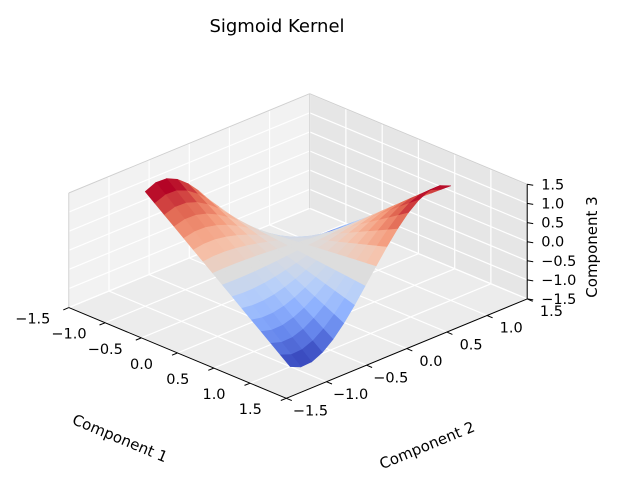 The height and width of the screenshot is (497, 617). What do you see at coordinates (427, 445) in the screenshot?
I see `y-axis-label: Component 2` at bounding box center [427, 445].